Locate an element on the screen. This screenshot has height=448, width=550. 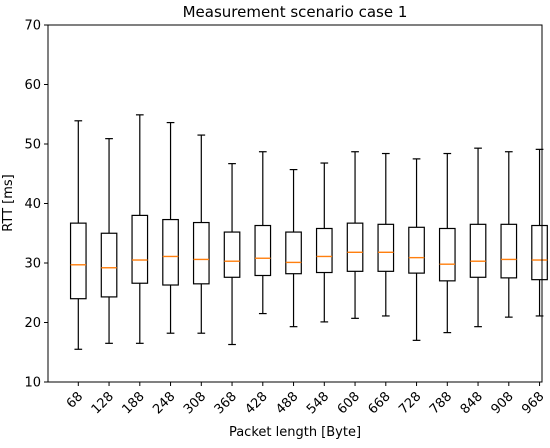
x-tick-label: 608 is located at coordinates (349, 403).